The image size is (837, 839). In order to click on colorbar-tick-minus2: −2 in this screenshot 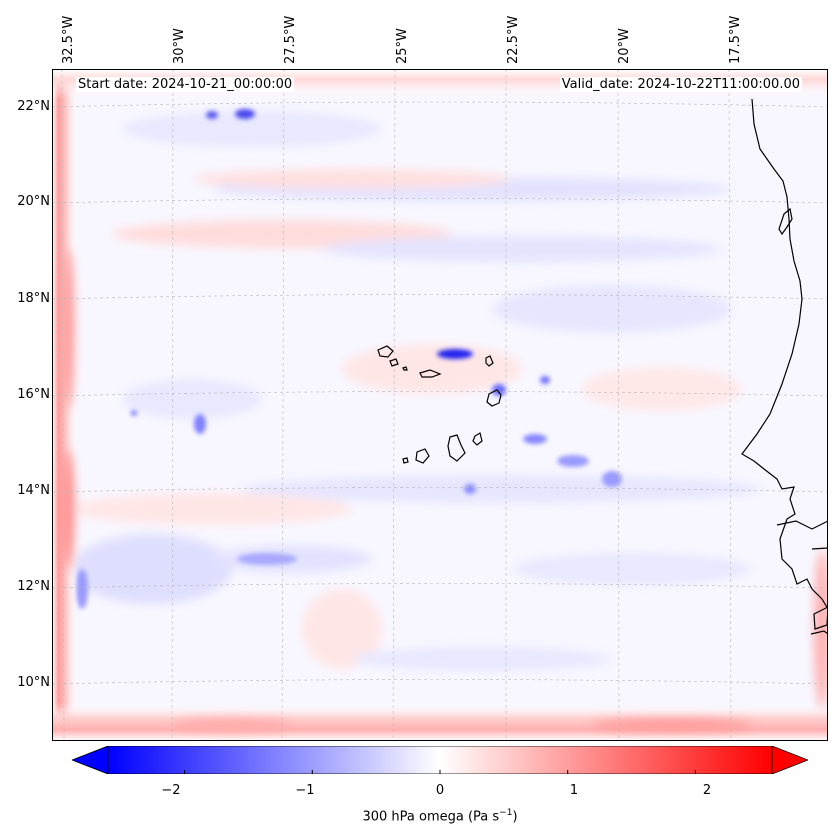, I will do `click(171, 790)`.